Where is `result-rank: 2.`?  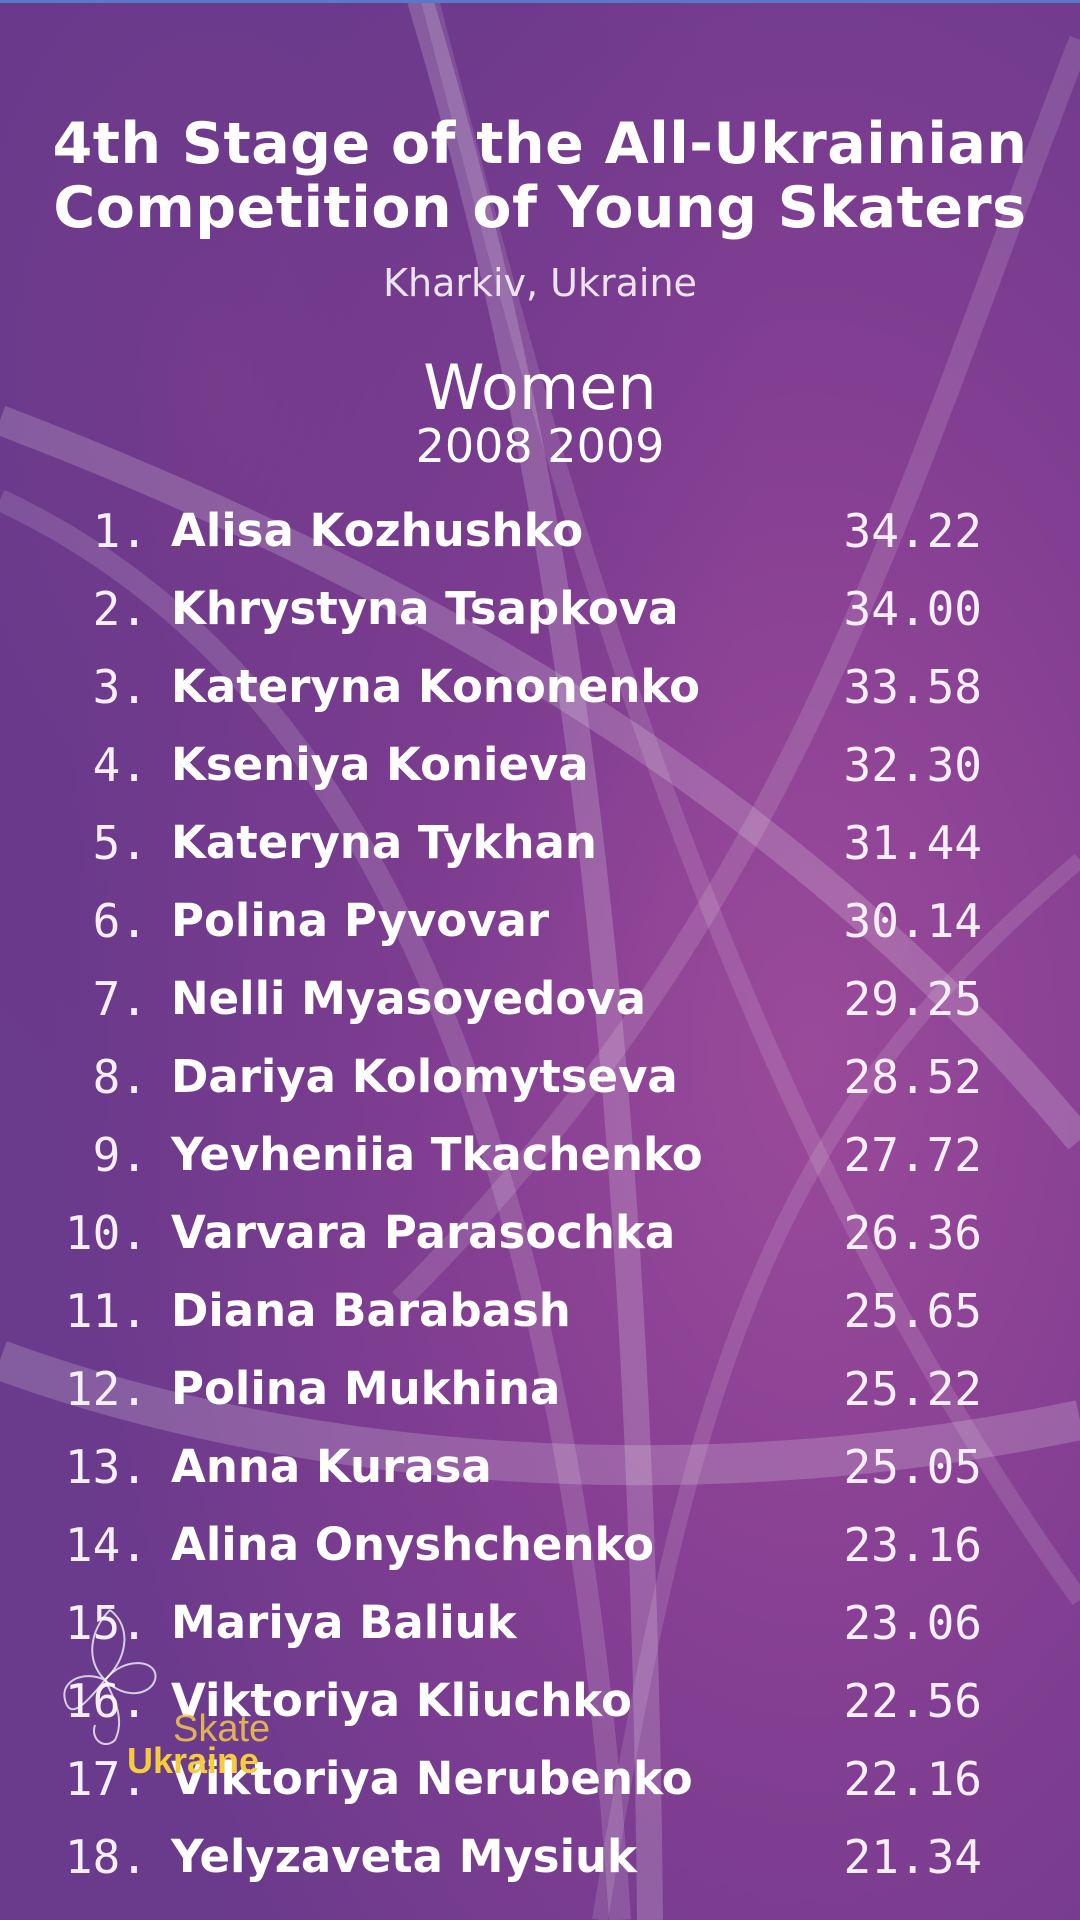 result-rank: 2. is located at coordinates (120, 609).